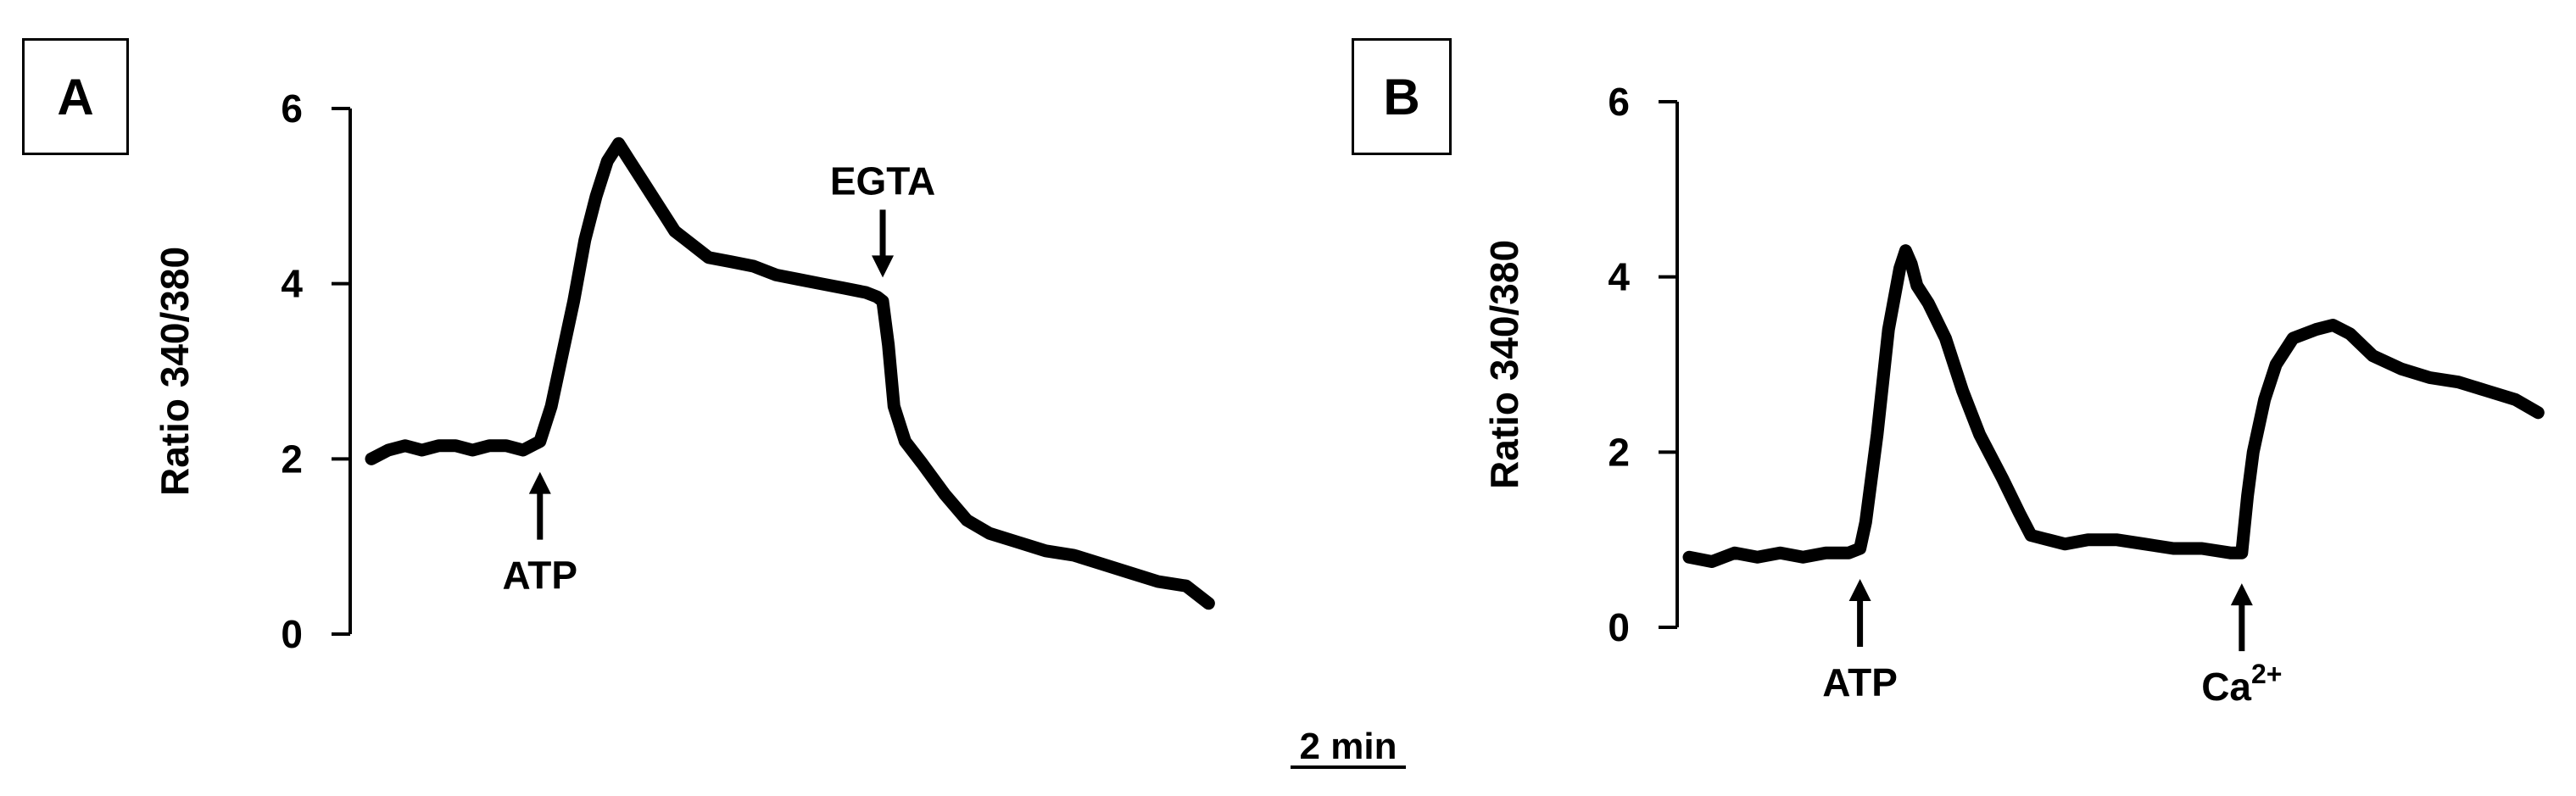 The image size is (2576, 796). What do you see at coordinates (1402, 96) in the screenshot?
I see `panel-b-label: B` at bounding box center [1402, 96].